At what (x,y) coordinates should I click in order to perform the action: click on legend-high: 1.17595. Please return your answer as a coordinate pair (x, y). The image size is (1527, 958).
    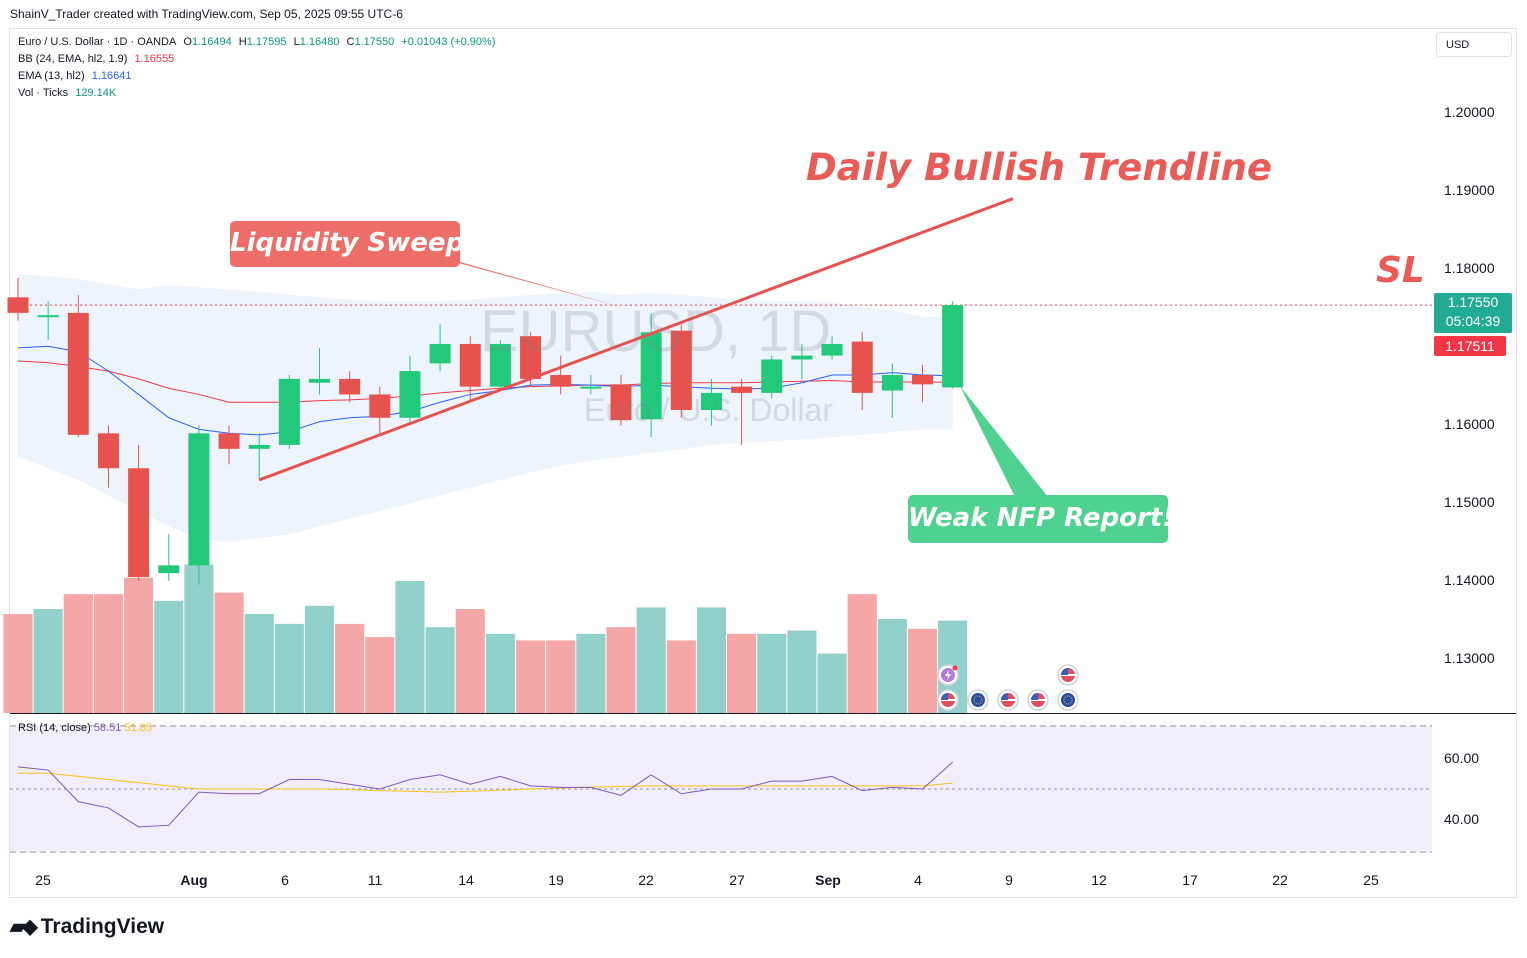
    Looking at the image, I should click on (266, 42).